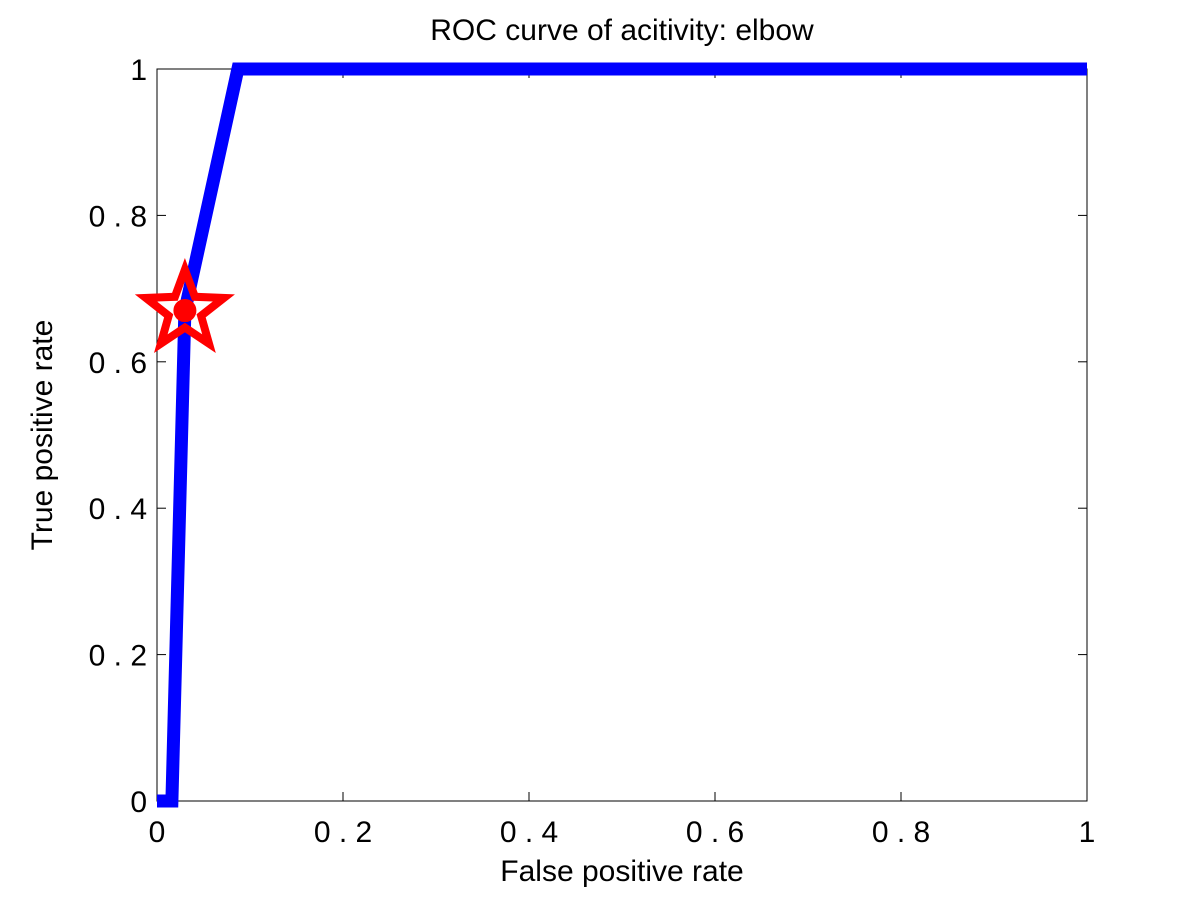 This screenshot has width=1201, height=906. Describe the element at coordinates (118, 656) in the screenshot. I see `y-tick-label: 0 . 2` at that location.